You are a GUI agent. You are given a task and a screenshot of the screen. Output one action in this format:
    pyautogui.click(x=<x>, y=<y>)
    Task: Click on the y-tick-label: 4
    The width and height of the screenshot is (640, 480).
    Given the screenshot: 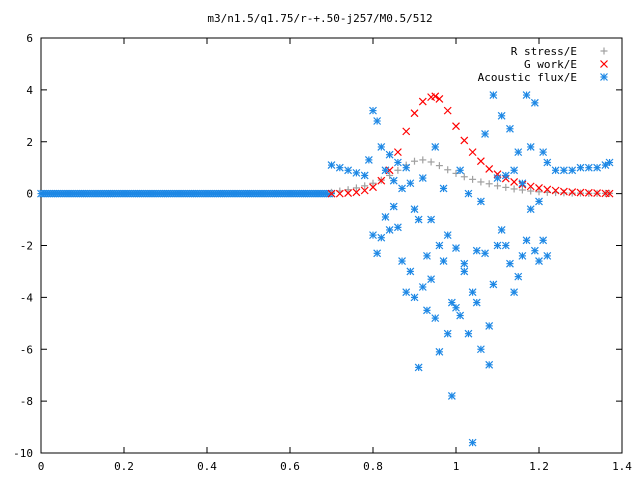 What is the action you would take?
    pyautogui.click(x=29, y=90)
    